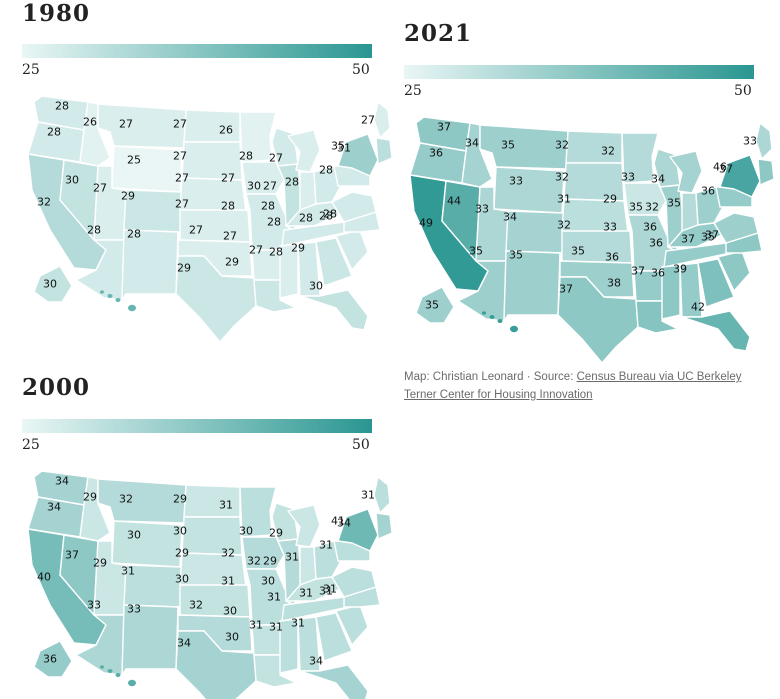  I want to click on state-value-ok: 27, so click(196, 230).